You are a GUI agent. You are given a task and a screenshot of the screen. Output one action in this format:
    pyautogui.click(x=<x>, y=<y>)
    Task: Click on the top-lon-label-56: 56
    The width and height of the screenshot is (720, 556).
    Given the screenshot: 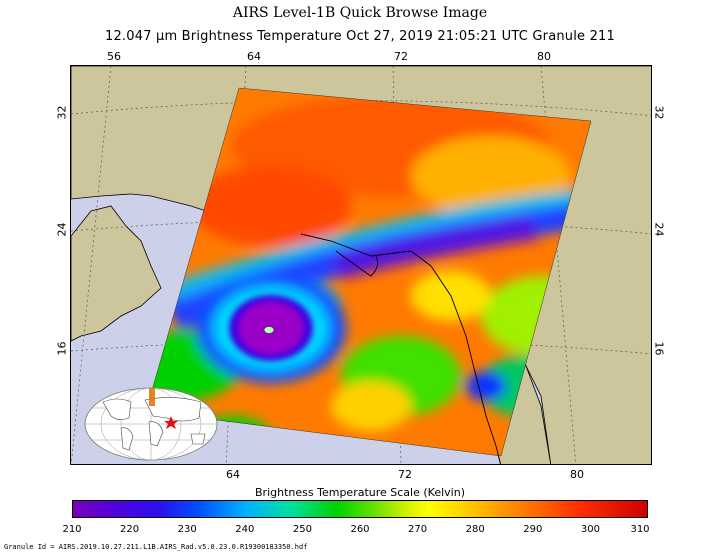 What is the action you would take?
    pyautogui.click(x=114, y=56)
    